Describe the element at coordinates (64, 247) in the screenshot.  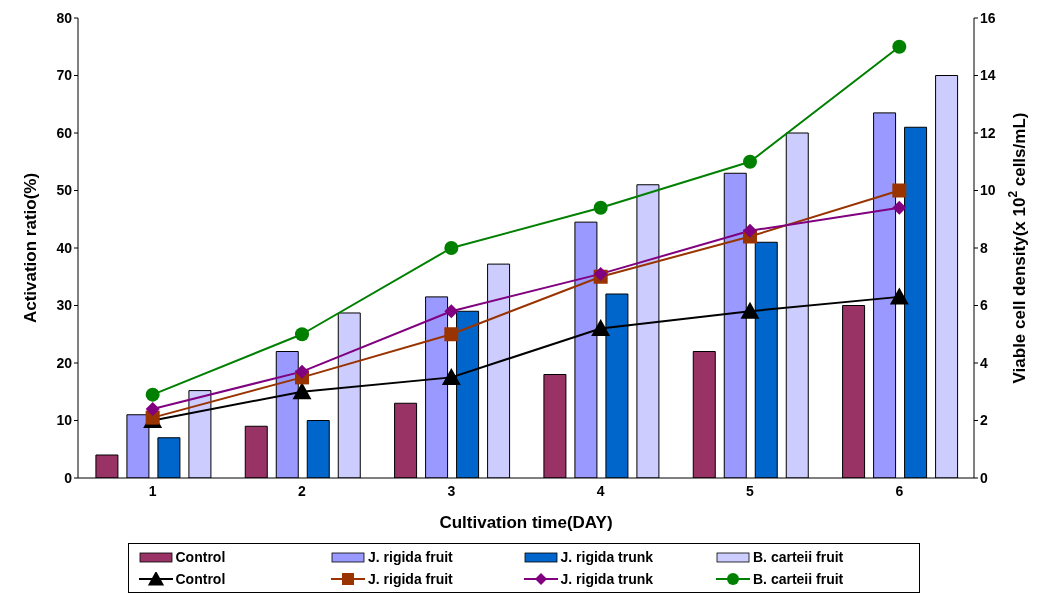
I see `y-tick-label: 40` at that location.